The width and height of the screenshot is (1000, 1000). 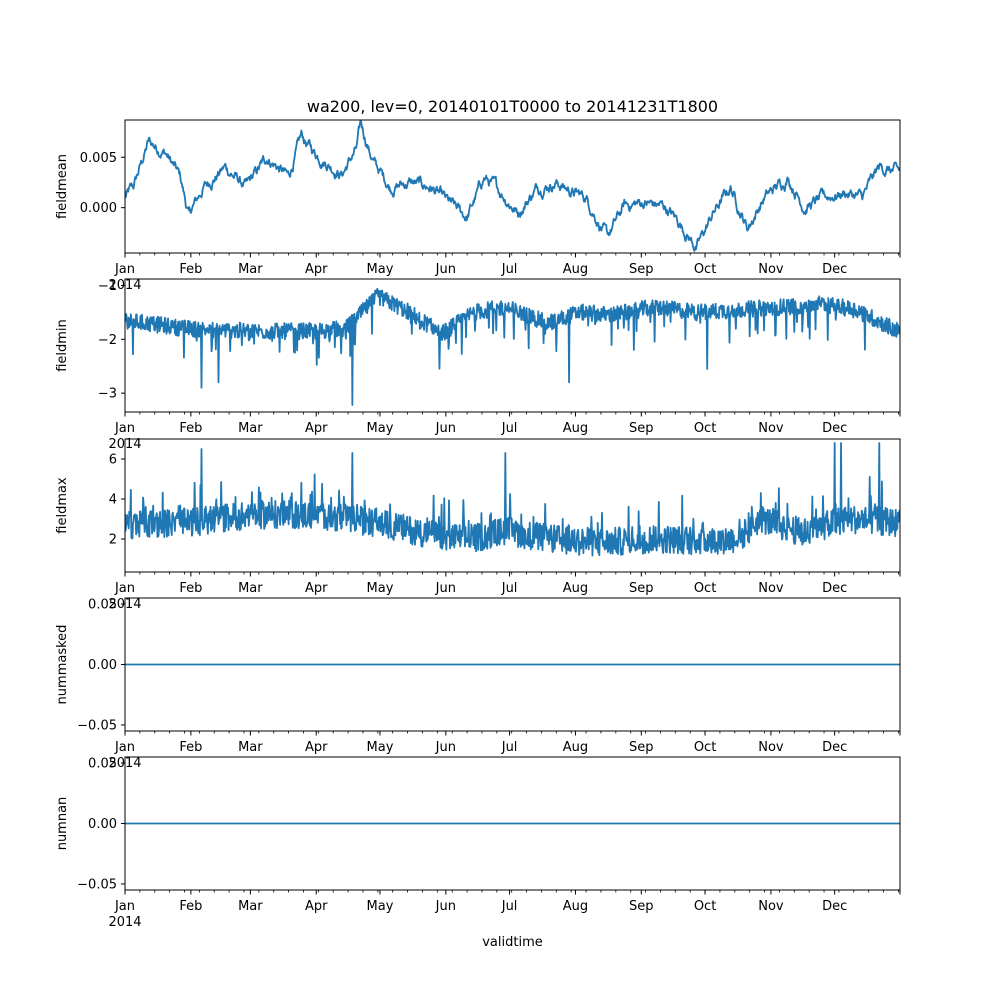 I want to click on x-axis-label: validtime, so click(x=512, y=942).